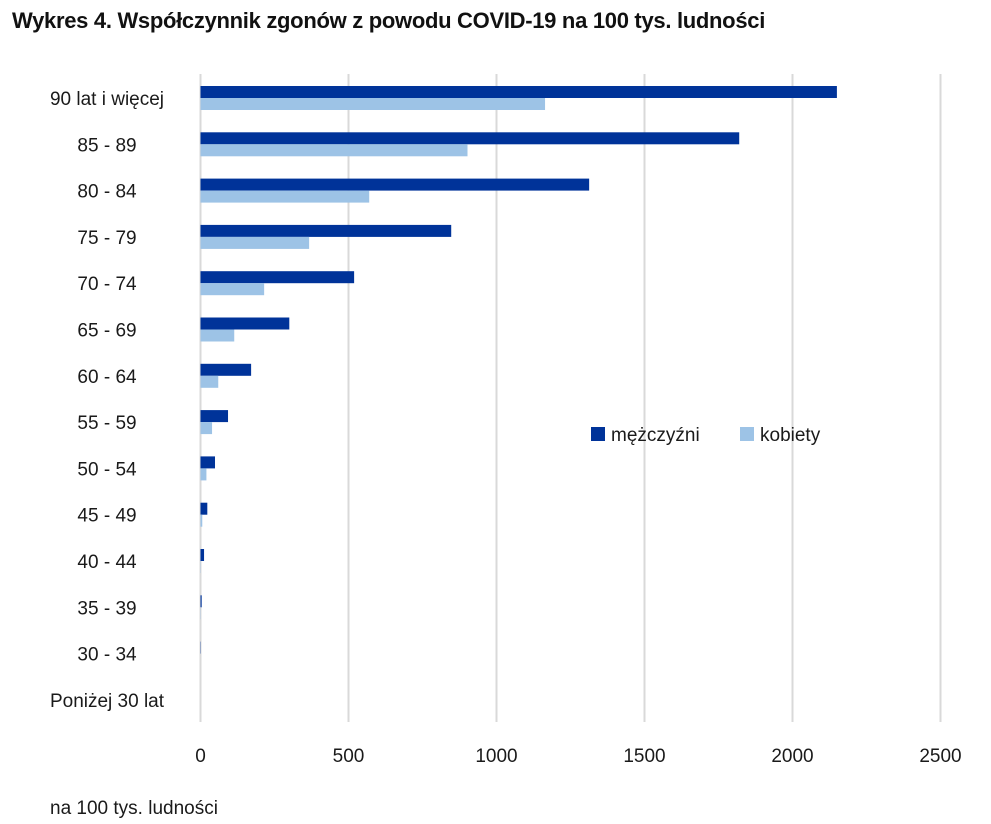 Image resolution: width=991 pixels, height=824 pixels. I want to click on category-label: 70 - 74, so click(107, 284).